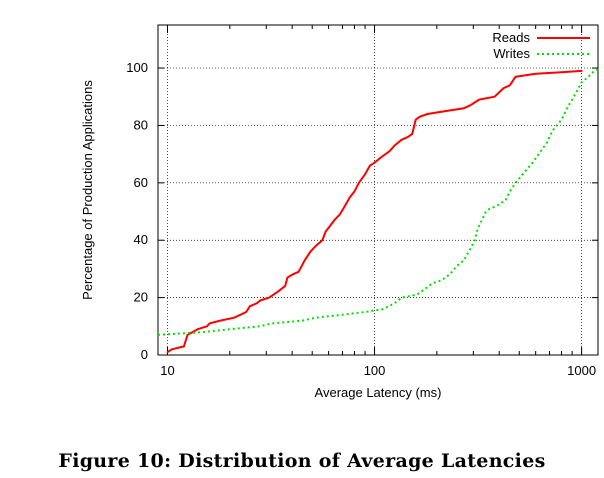 Image resolution: width=604 pixels, height=478 pixels. Describe the element at coordinates (137, 67) in the screenshot. I see `y-tick-label: 100` at that location.